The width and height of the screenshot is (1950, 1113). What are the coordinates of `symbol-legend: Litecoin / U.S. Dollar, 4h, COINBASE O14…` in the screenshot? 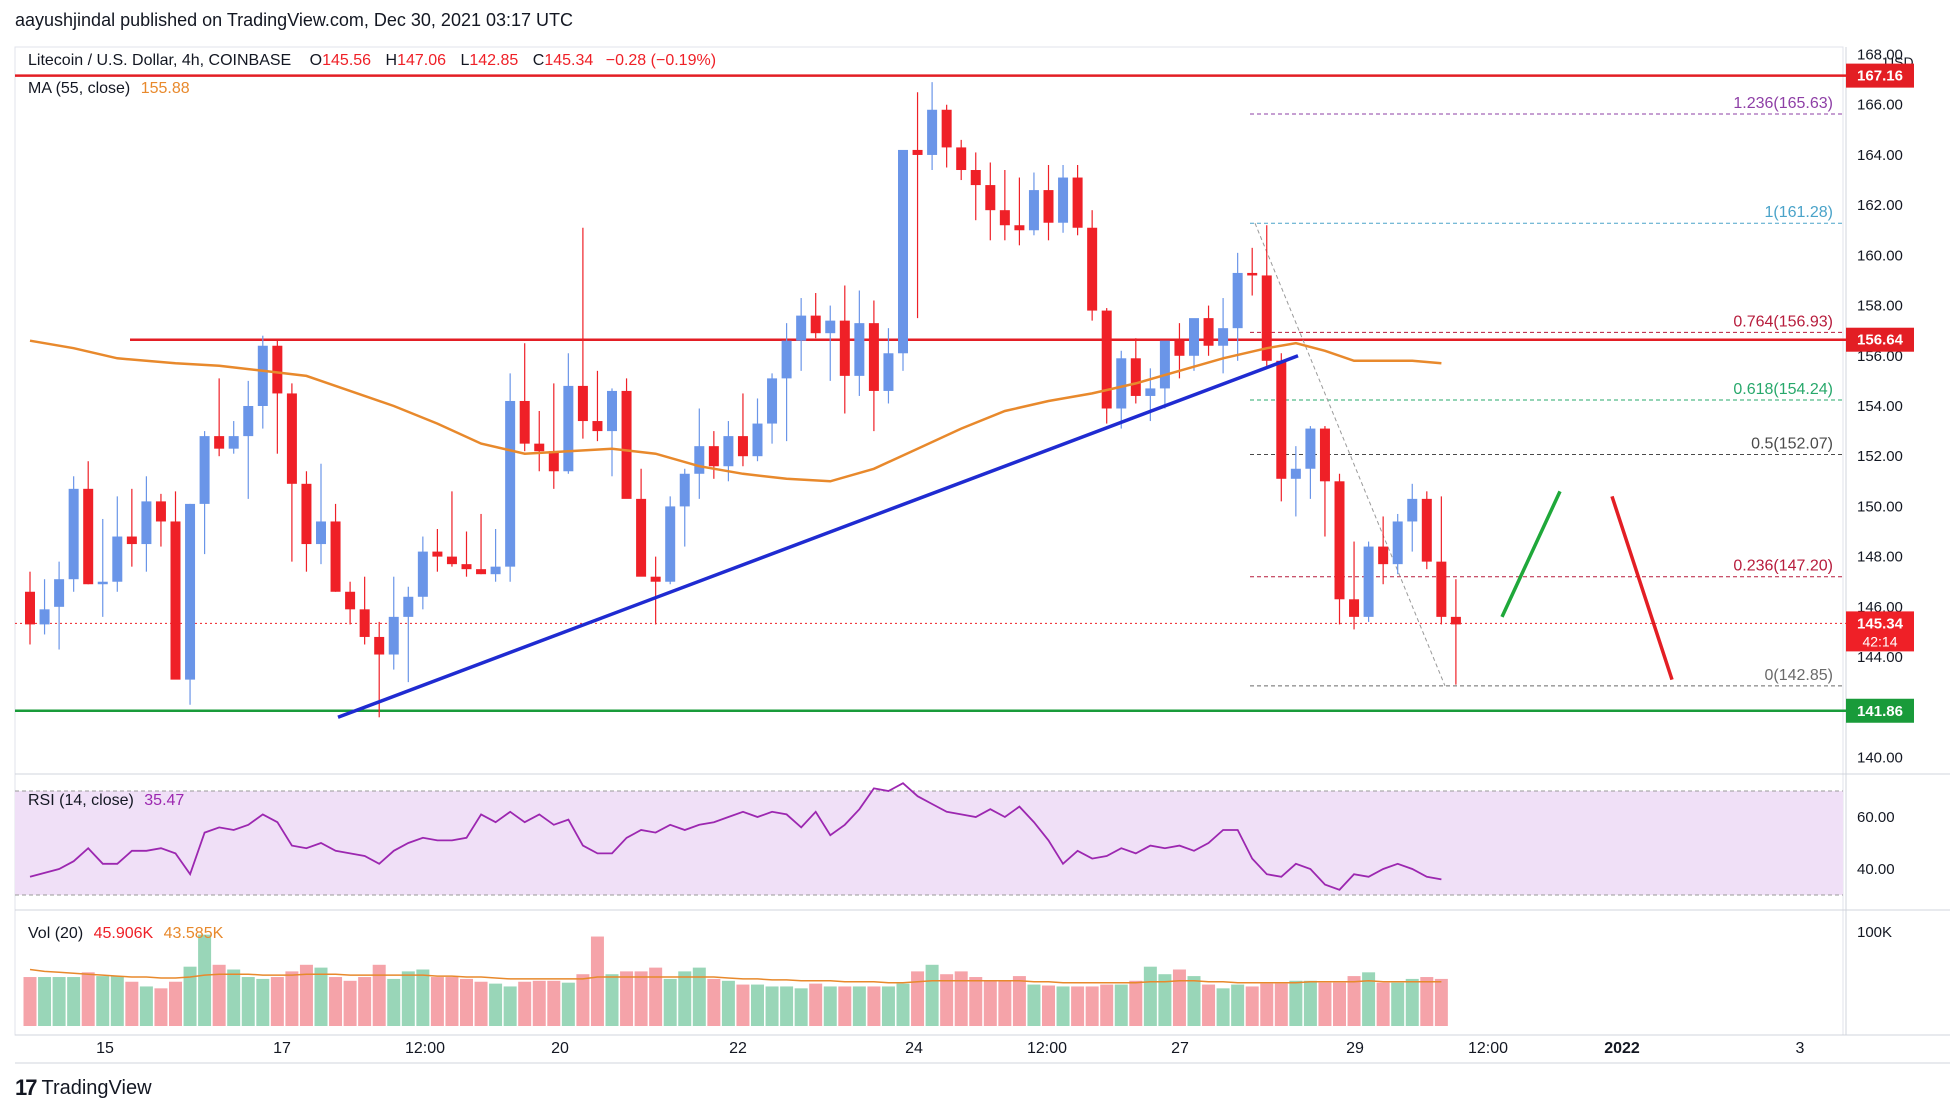 It's located at (374, 61).